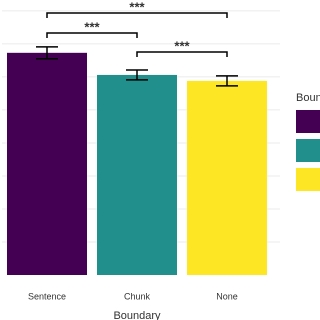  What do you see at coordinates (308, 98) in the screenshot?
I see `legend-title: Boundary` at bounding box center [308, 98].